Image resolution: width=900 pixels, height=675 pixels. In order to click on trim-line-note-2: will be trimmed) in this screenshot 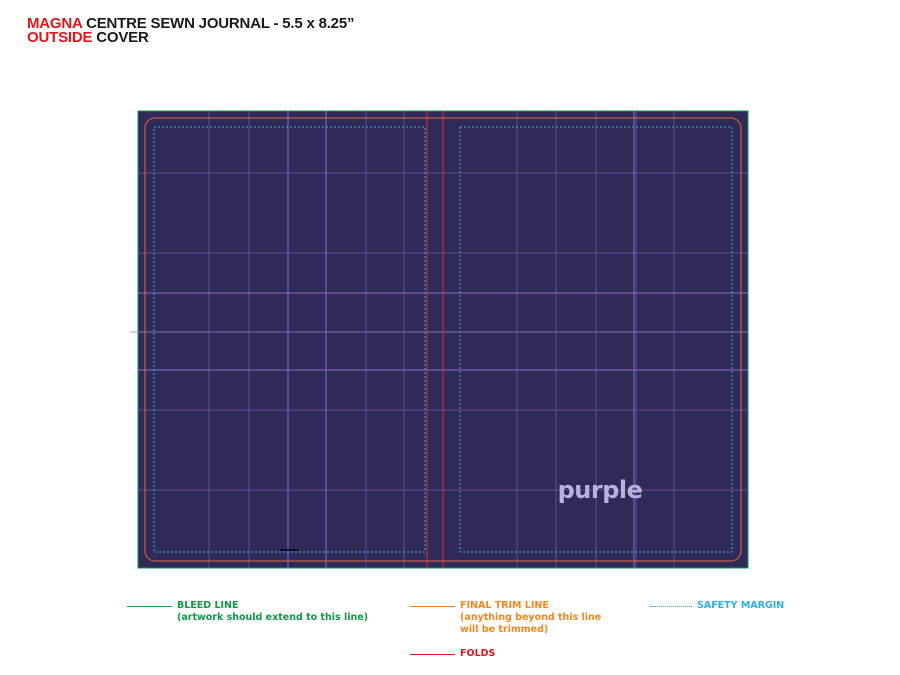, I will do `click(504, 629)`.